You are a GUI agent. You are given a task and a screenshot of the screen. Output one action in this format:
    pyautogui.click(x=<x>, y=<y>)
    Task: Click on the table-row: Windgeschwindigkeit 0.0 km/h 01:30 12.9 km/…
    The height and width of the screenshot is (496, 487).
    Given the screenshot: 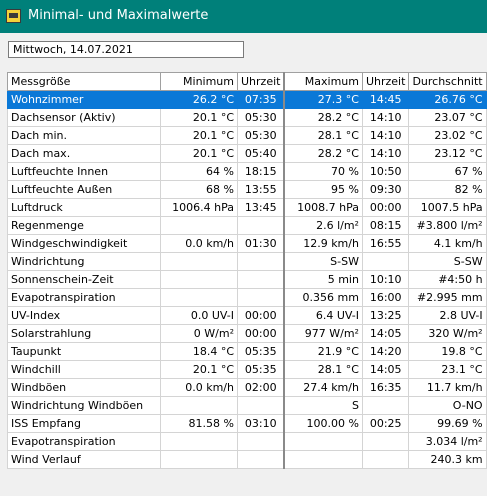 What is the action you would take?
    pyautogui.click(x=247, y=243)
    